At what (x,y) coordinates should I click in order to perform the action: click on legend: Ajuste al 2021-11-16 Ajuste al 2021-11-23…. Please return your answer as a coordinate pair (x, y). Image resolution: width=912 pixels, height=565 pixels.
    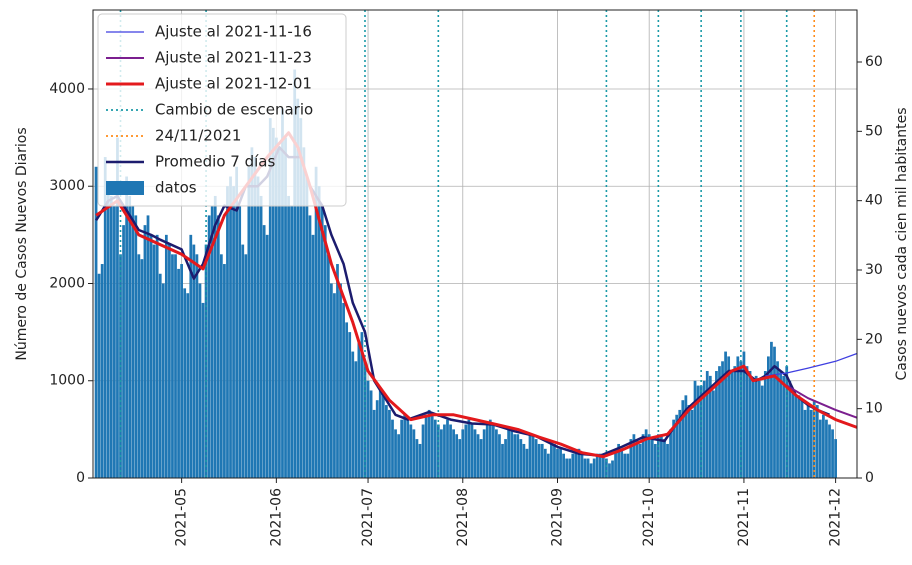
    Looking at the image, I should click on (222, 110).